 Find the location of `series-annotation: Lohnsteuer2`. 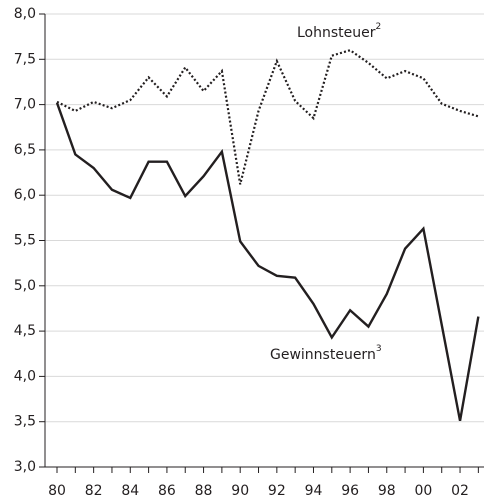

series-annotation: Lohnsteuer2 is located at coordinates (339, 32).